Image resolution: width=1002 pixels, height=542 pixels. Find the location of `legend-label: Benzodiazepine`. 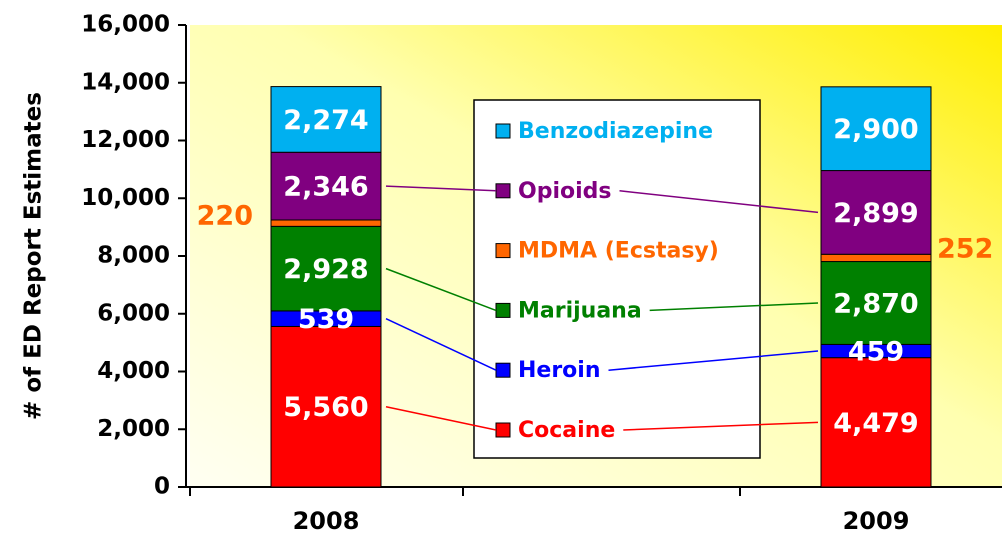

legend-label: Benzodiazepine is located at coordinates (615, 131).